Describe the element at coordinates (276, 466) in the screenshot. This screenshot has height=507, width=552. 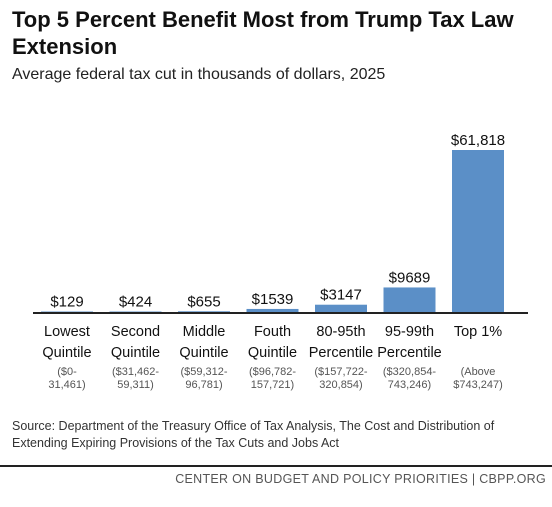
I see `footer-divider` at that location.